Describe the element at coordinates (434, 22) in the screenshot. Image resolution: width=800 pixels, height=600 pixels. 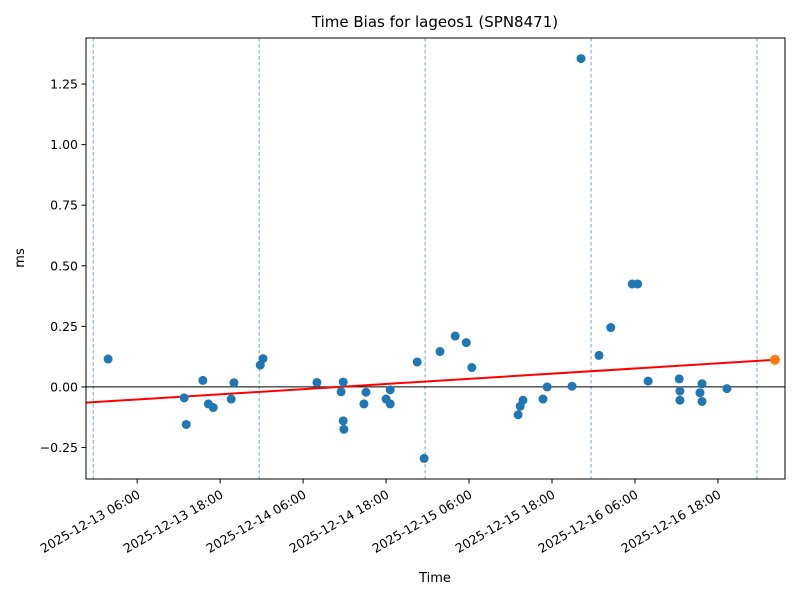
I see `chart-title: Time Bias for lageos1 (SPN8471)` at that location.